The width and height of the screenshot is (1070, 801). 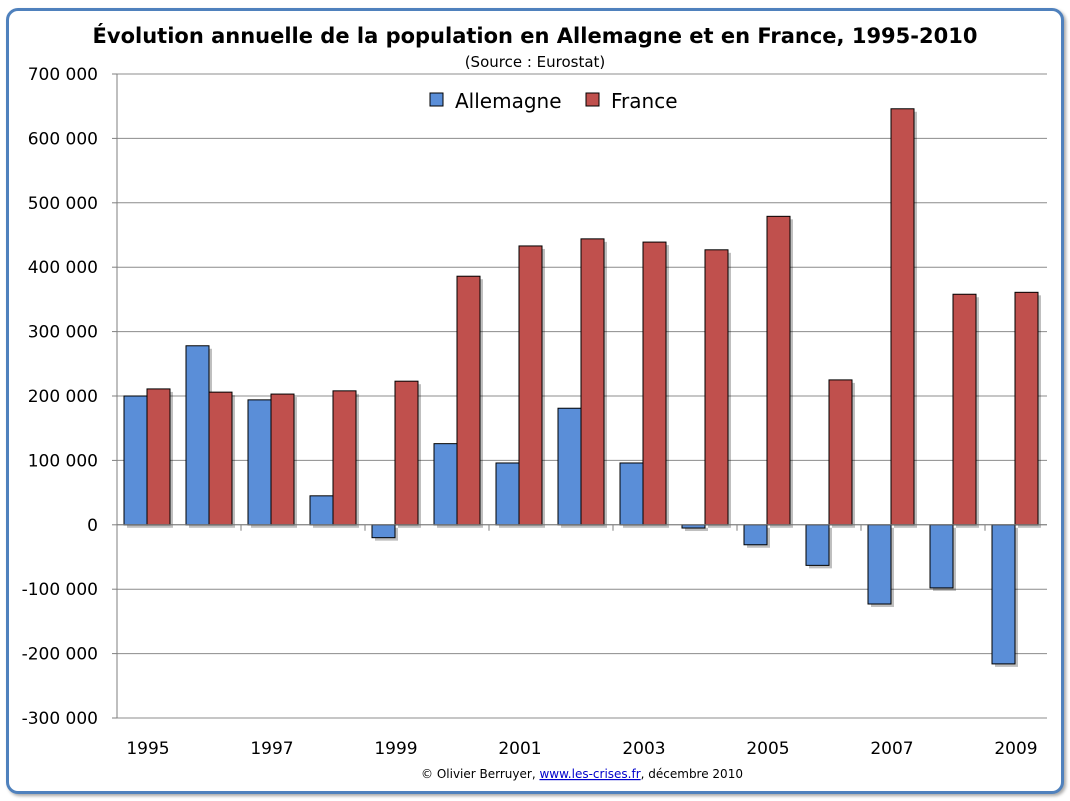 What do you see at coordinates (964, 409) in the screenshot?
I see `bar-france-2008` at bounding box center [964, 409].